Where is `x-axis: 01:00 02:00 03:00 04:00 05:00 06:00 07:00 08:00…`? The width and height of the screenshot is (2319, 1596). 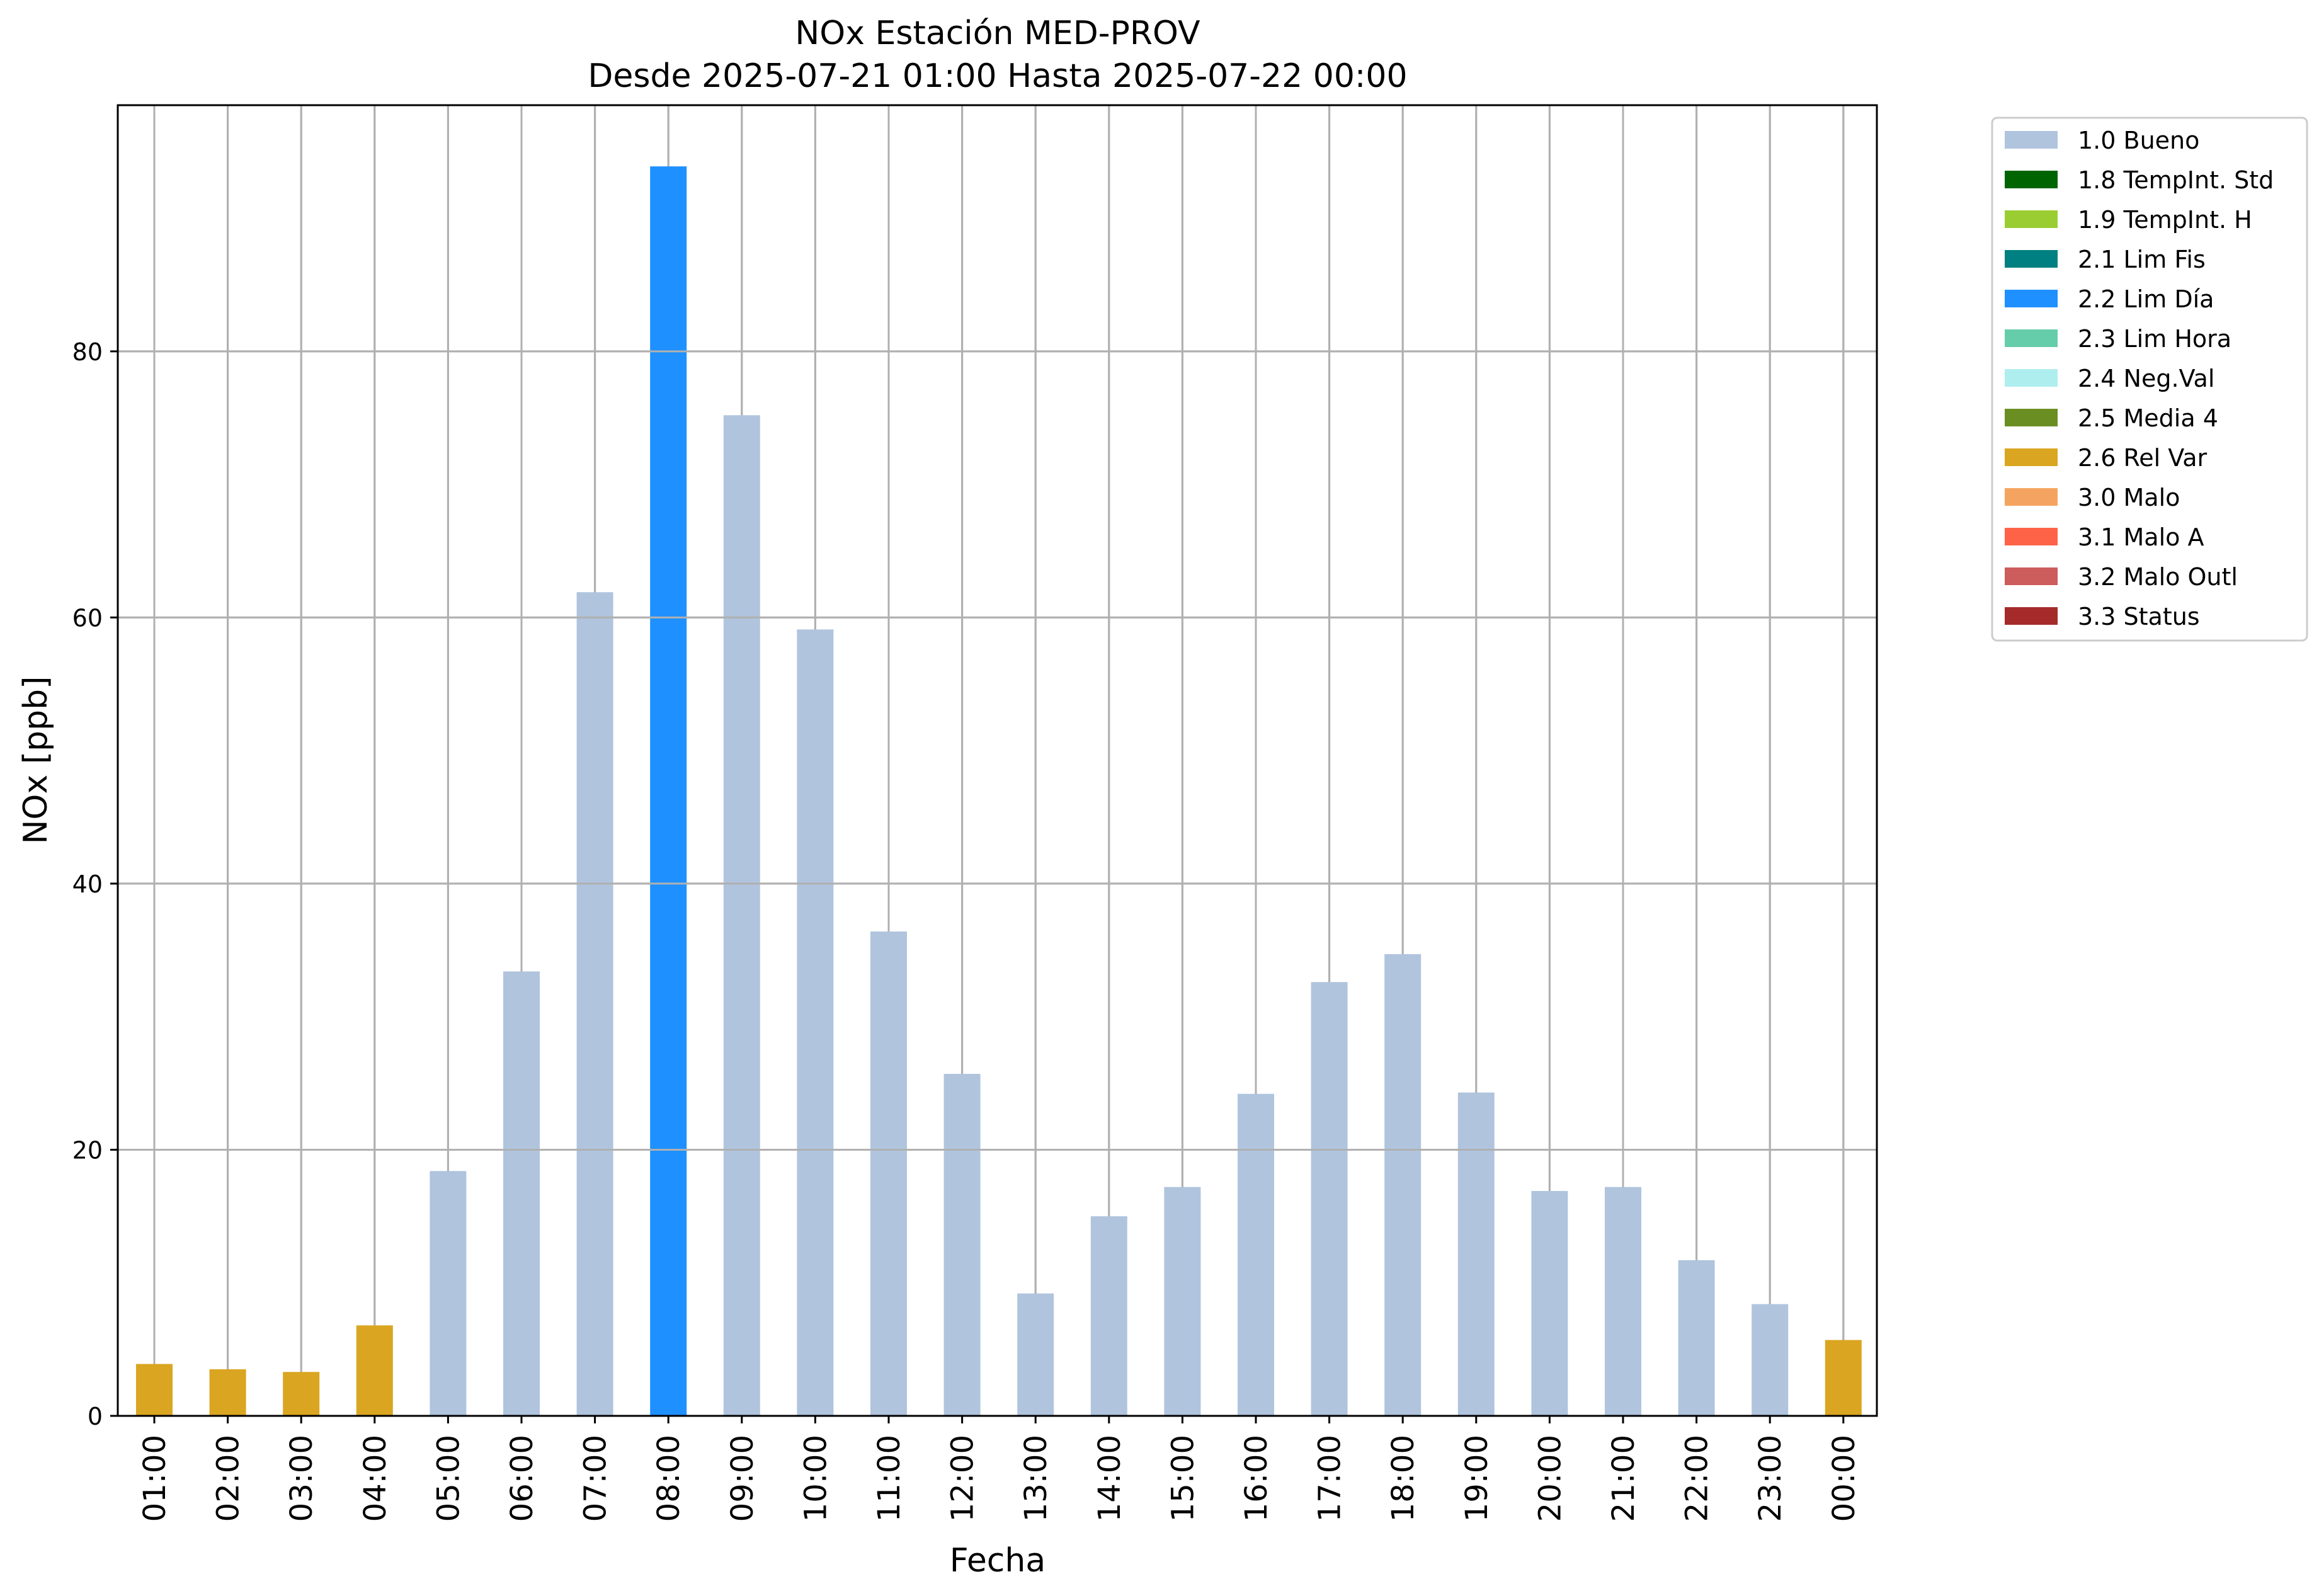 x-axis: 01:00 02:00 03:00 04:00 05:00 06:00 07:00 08:00… is located at coordinates (999, 1469).